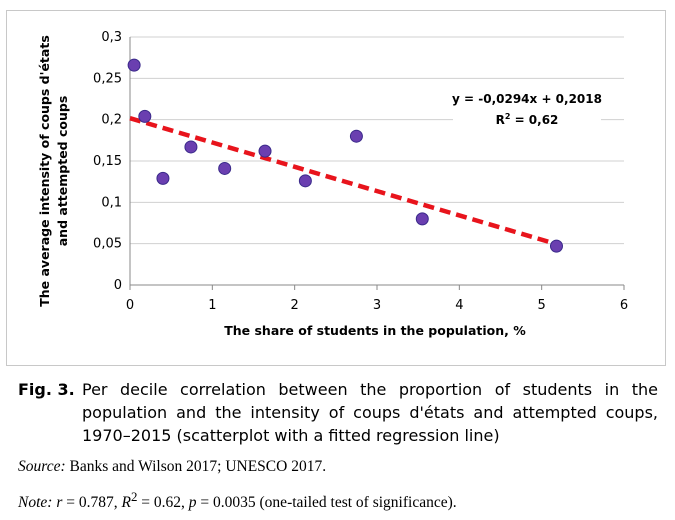 The image size is (675, 520). Describe the element at coordinates (118, 285) in the screenshot. I see `y-tick-label: 0` at that location.